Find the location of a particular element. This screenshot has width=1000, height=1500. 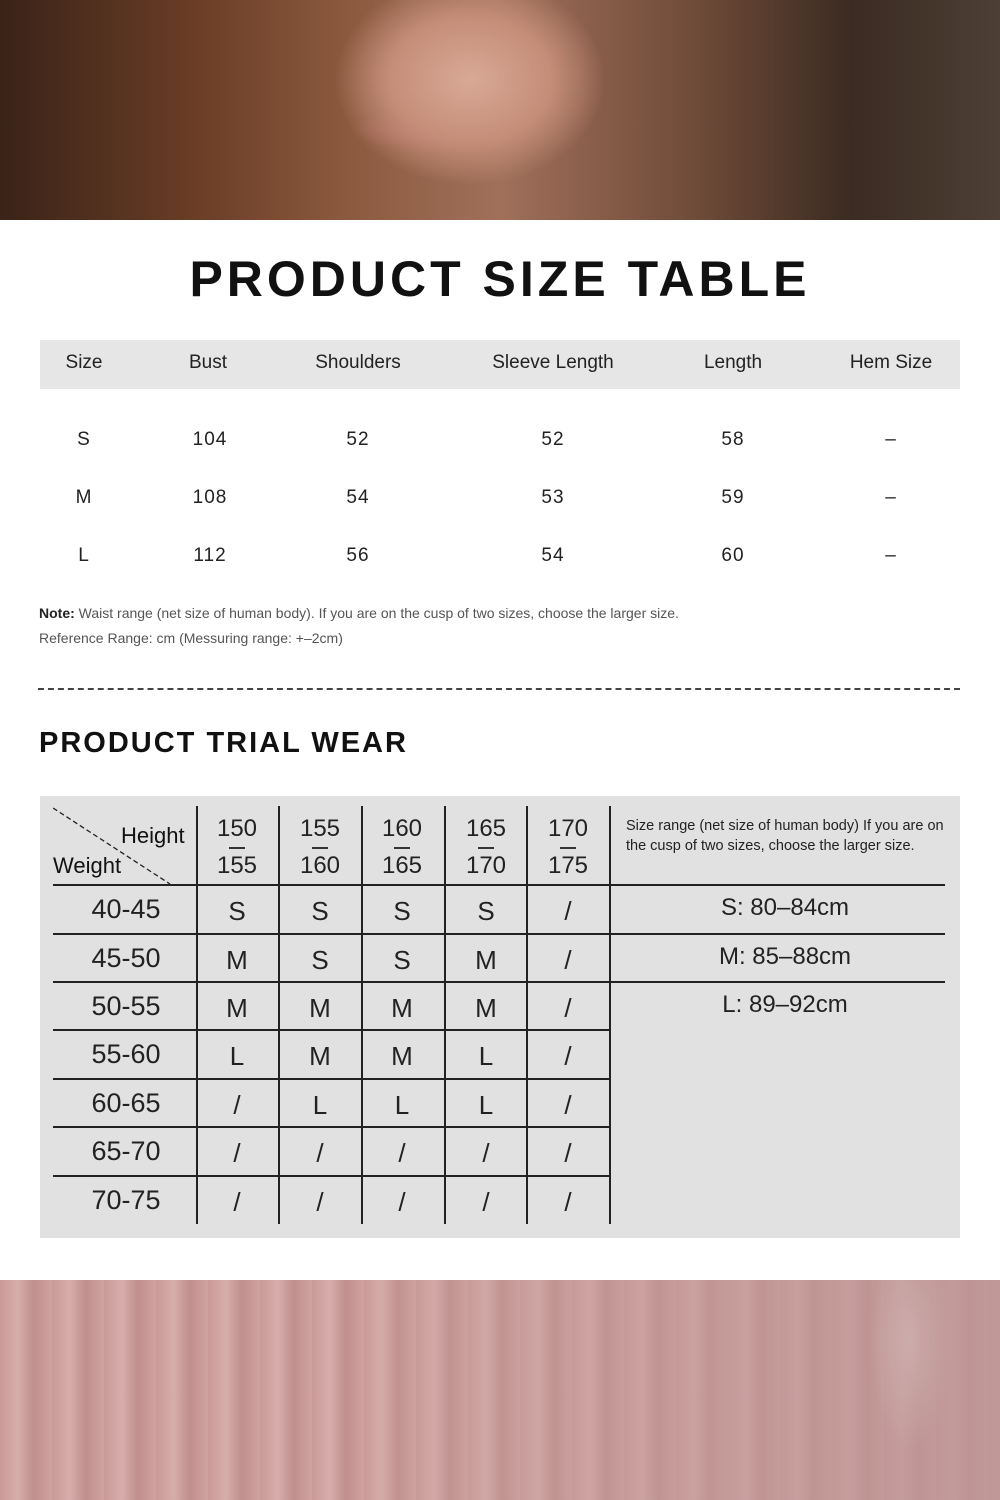

table-cell: 56 is located at coordinates (358, 555).